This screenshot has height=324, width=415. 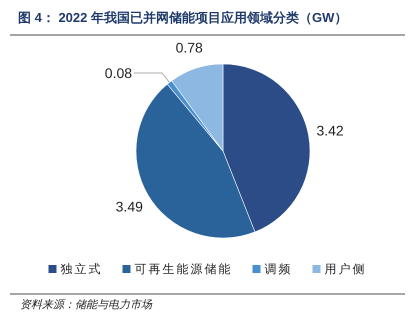 What do you see at coordinates (345, 269) in the screenshot?
I see `legend-label: 用户侧` at bounding box center [345, 269].